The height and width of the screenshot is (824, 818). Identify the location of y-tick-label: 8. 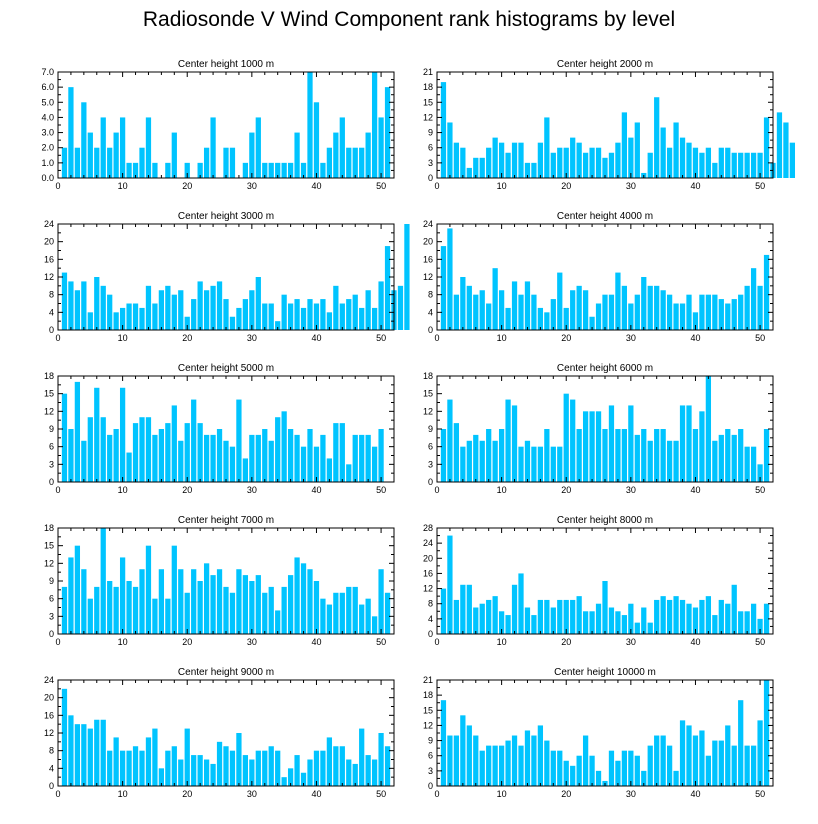
(51, 751).